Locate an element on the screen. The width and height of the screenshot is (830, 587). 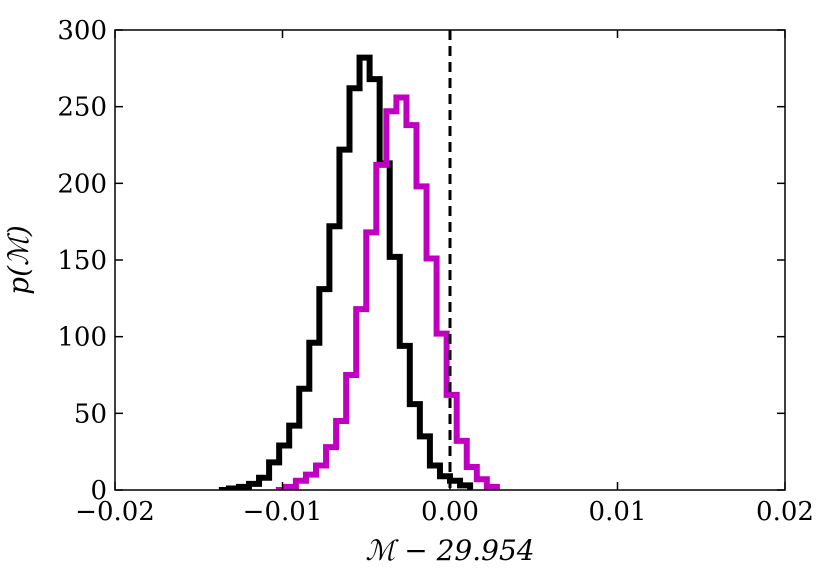
y-tick-label: 200 is located at coordinates (82, 184).